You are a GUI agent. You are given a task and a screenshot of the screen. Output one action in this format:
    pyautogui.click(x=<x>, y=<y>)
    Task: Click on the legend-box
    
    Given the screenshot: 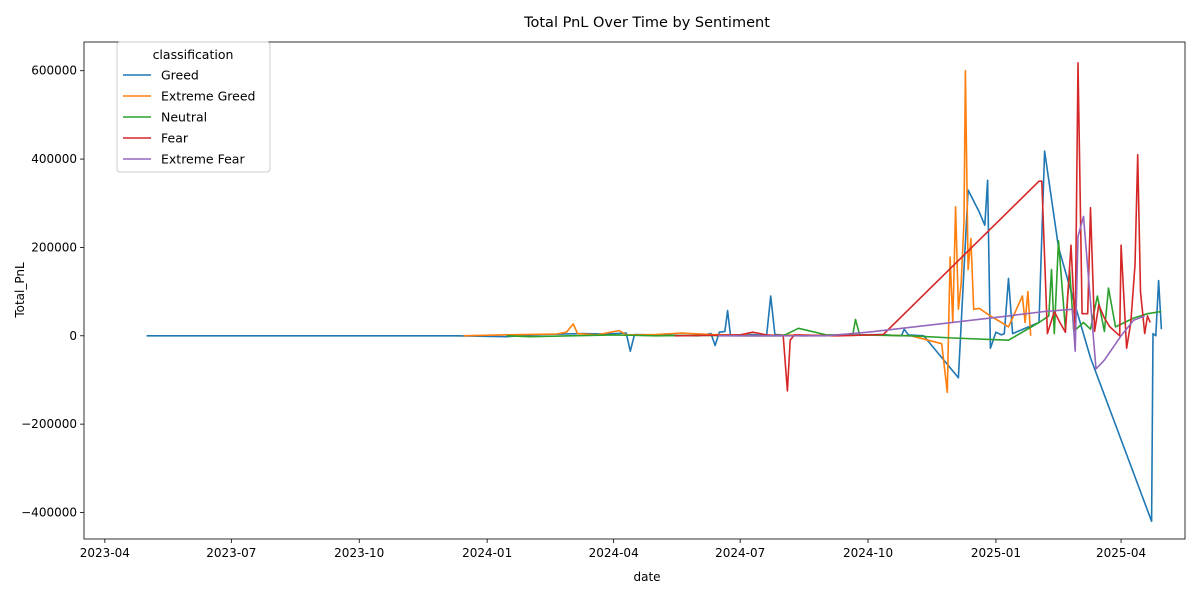 What is the action you would take?
    pyautogui.click(x=193, y=107)
    